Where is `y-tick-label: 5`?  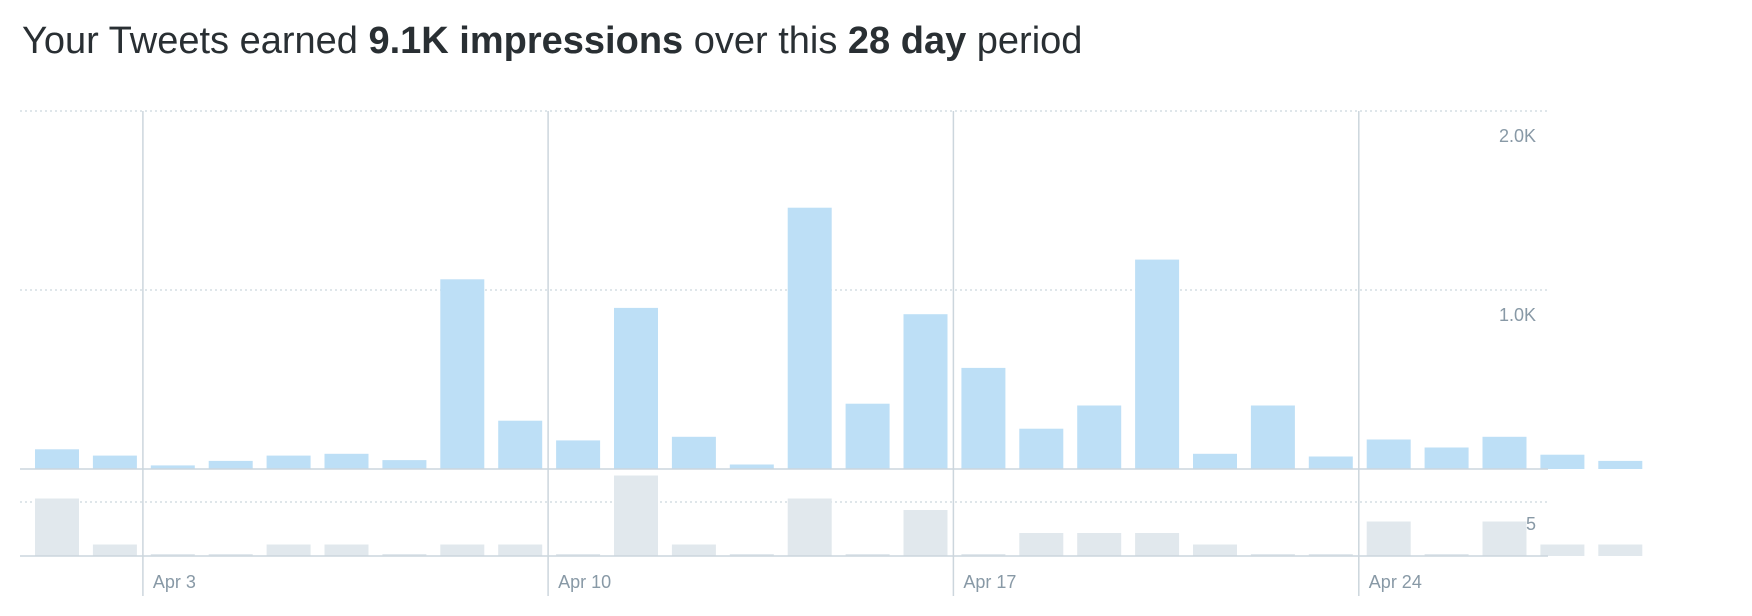 y-tick-label: 5 is located at coordinates (1531, 524).